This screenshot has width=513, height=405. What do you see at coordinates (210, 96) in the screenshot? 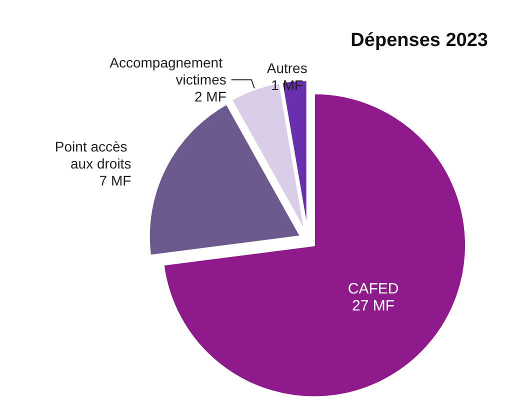
I see `data-label: 2 MF` at bounding box center [210, 96].